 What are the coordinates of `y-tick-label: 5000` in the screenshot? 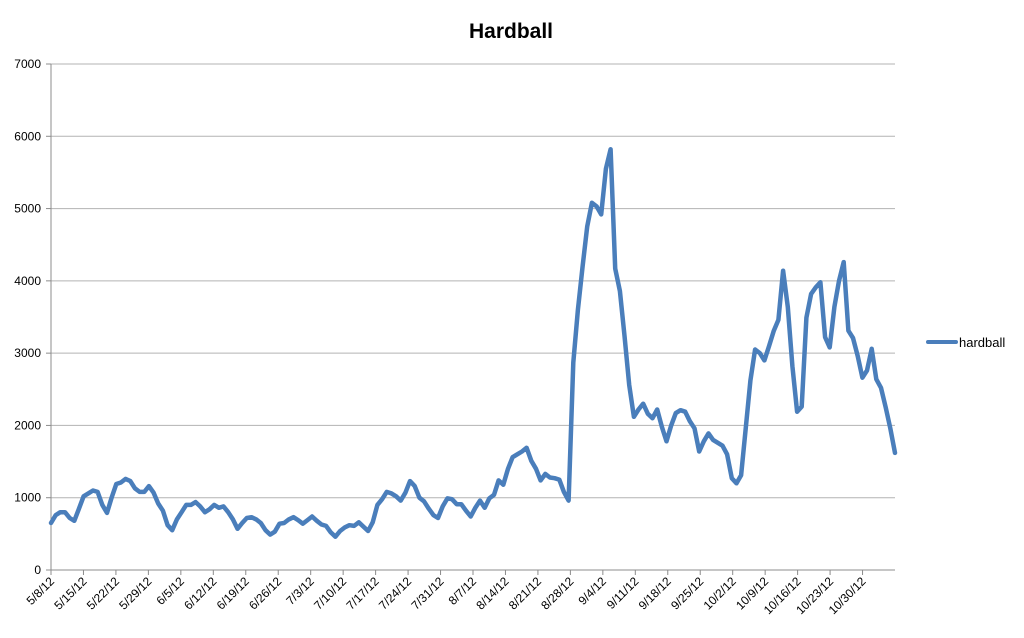 It's located at (27, 209).